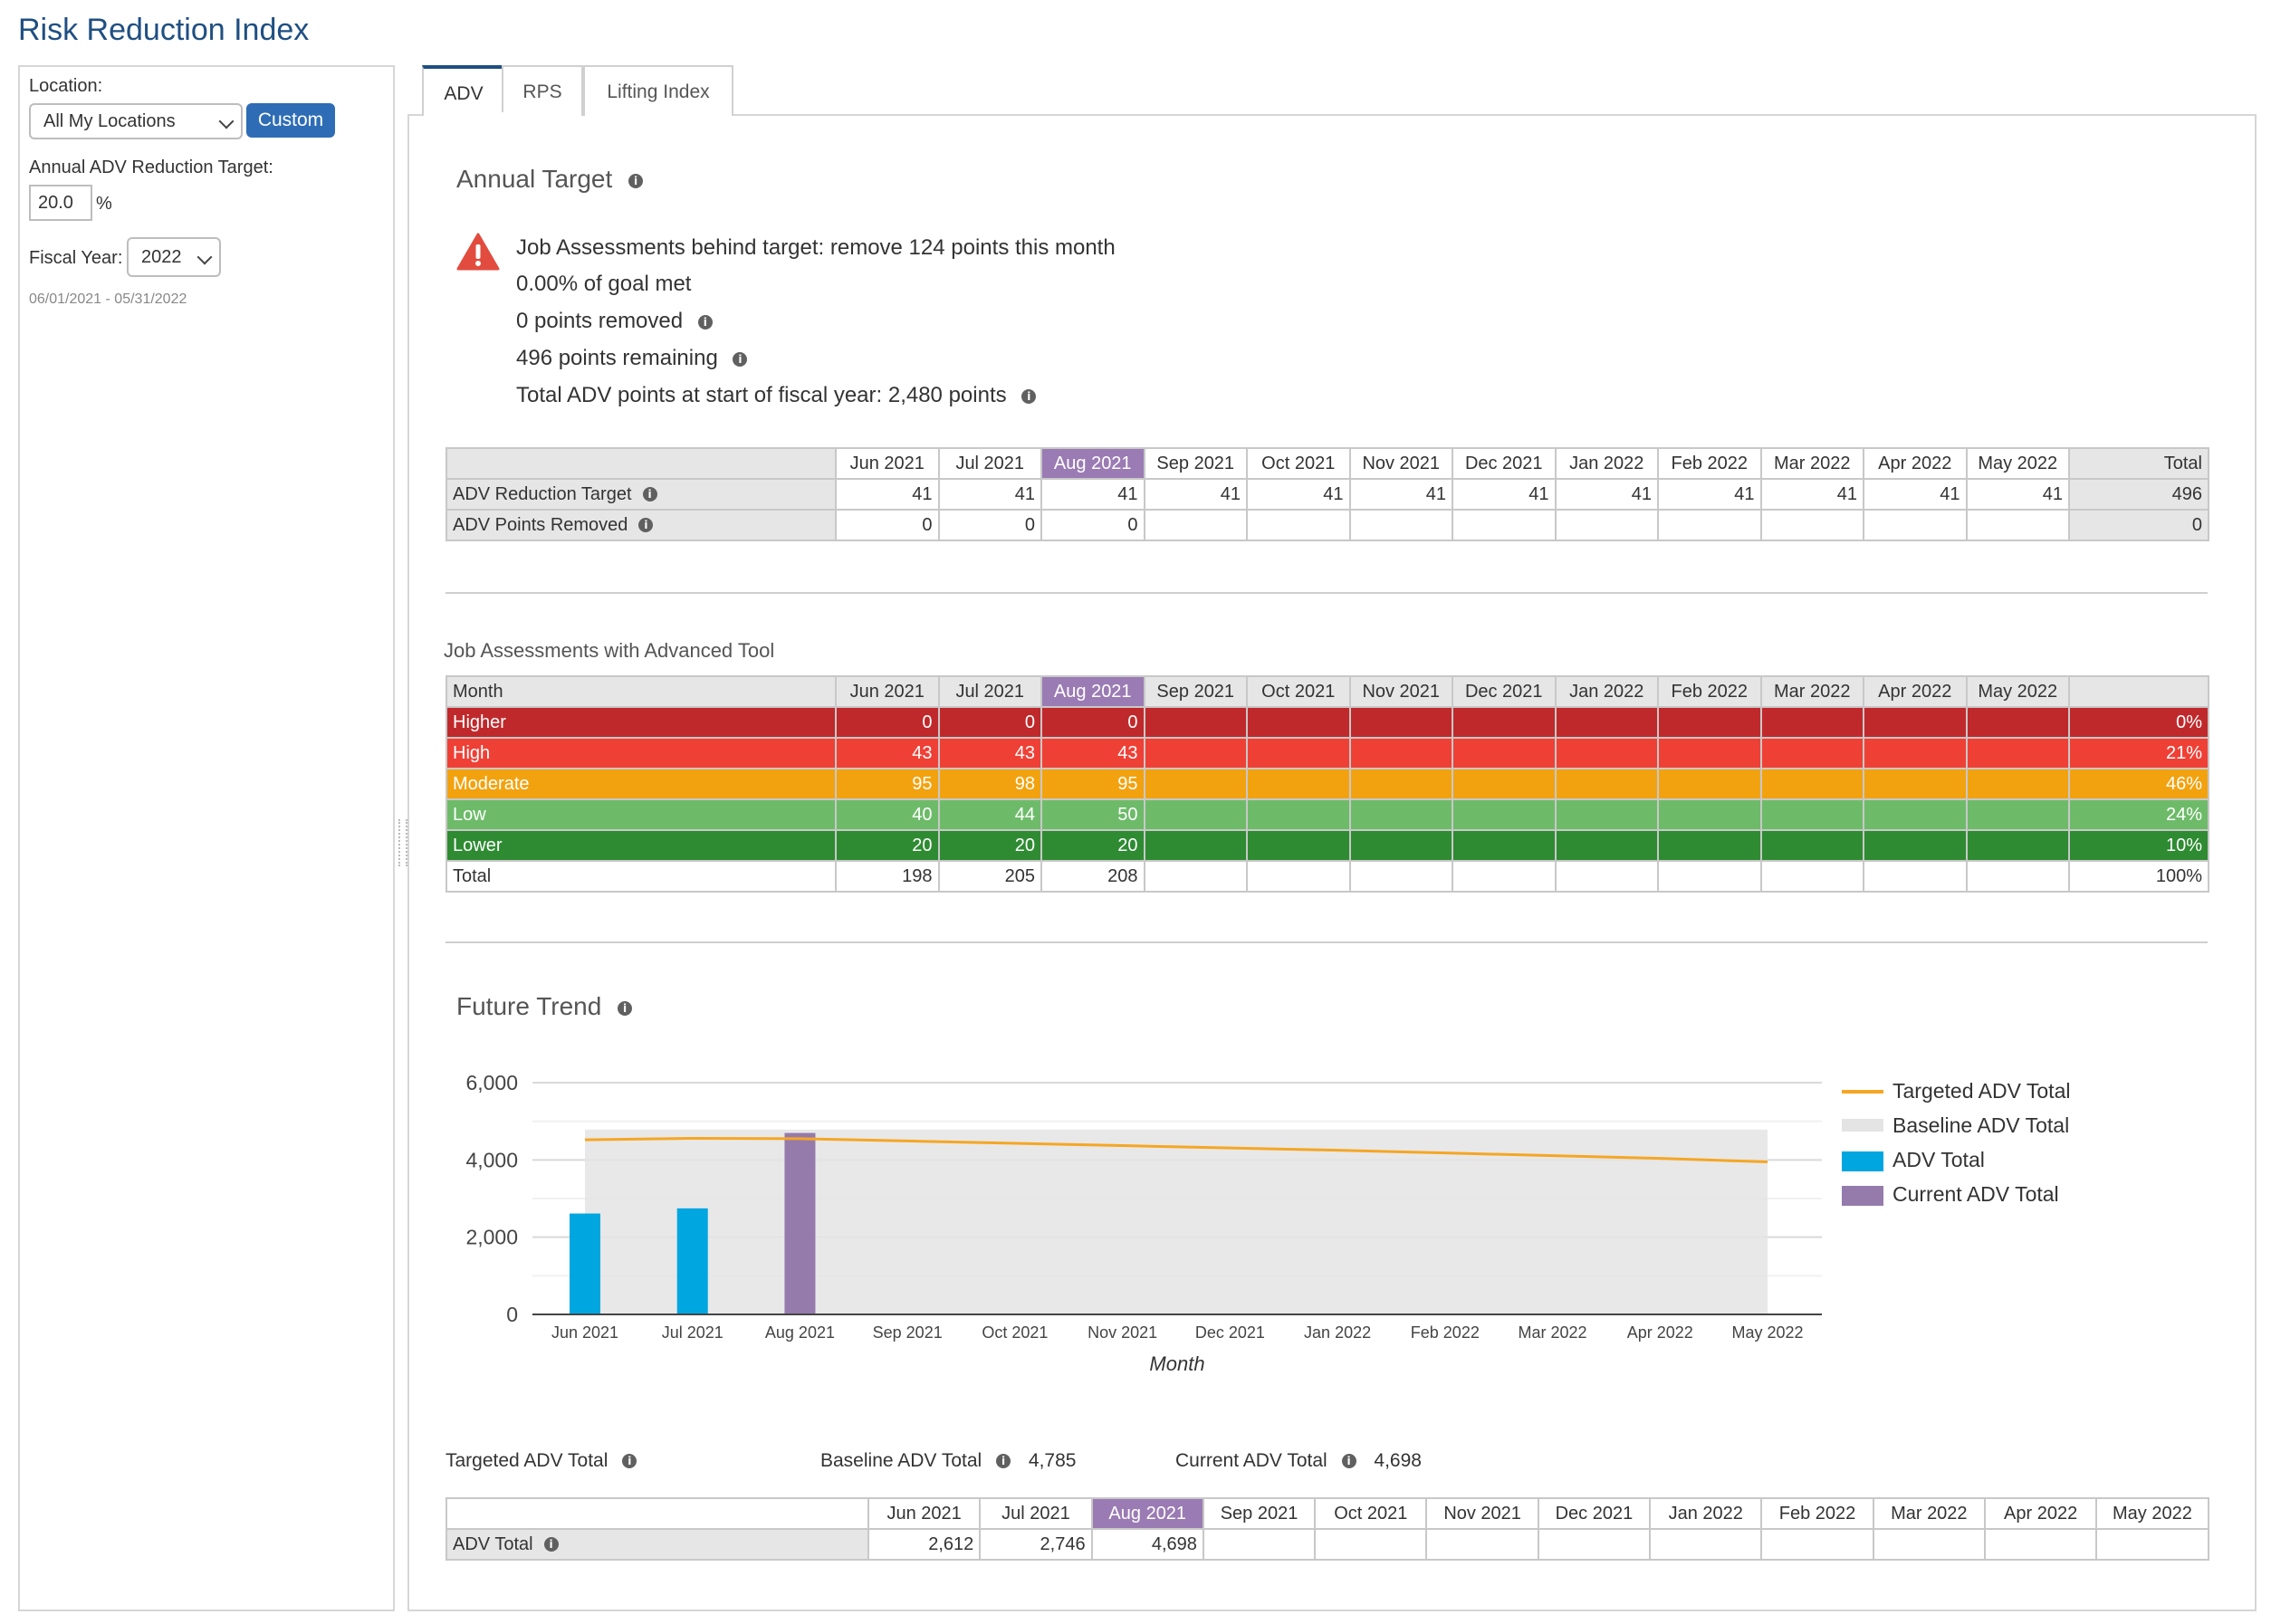 Image resolution: width=2271 pixels, height=1624 pixels. Describe the element at coordinates (463, 90) in the screenshot. I see `tab-adv: ADV` at that location.